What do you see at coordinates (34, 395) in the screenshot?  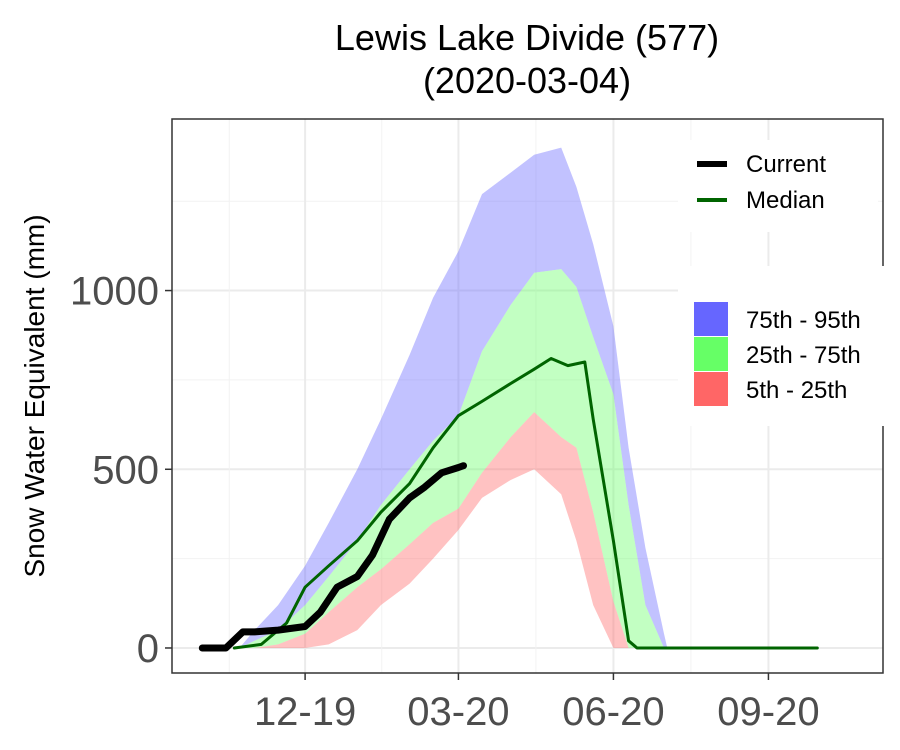 I see `y-axis-label: Snow Water Equivalent (mm)` at bounding box center [34, 395].